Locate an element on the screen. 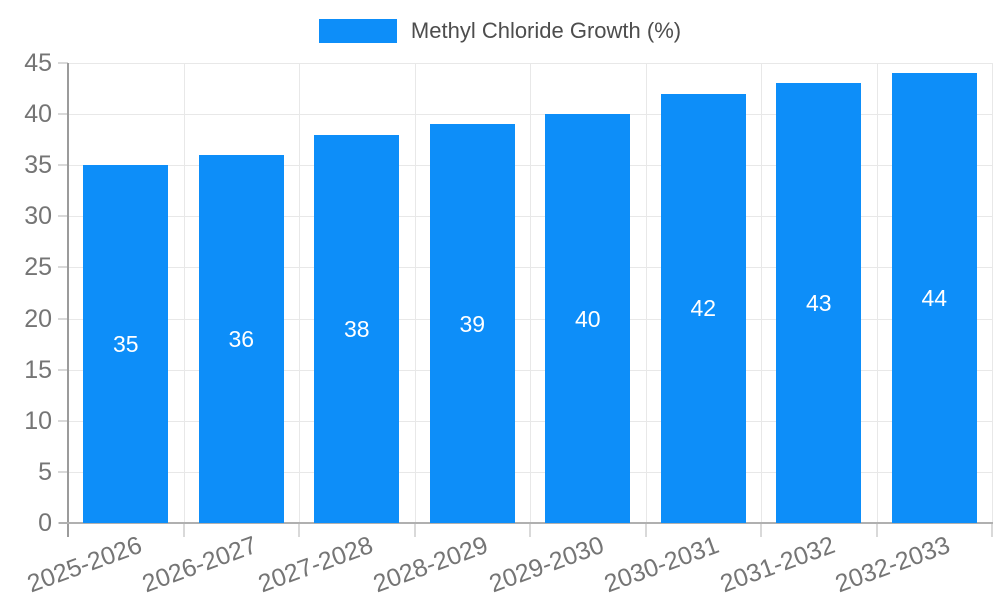 The width and height of the screenshot is (1000, 600). x-axis-tick-label: 2025-2026 is located at coordinates (84, 565).